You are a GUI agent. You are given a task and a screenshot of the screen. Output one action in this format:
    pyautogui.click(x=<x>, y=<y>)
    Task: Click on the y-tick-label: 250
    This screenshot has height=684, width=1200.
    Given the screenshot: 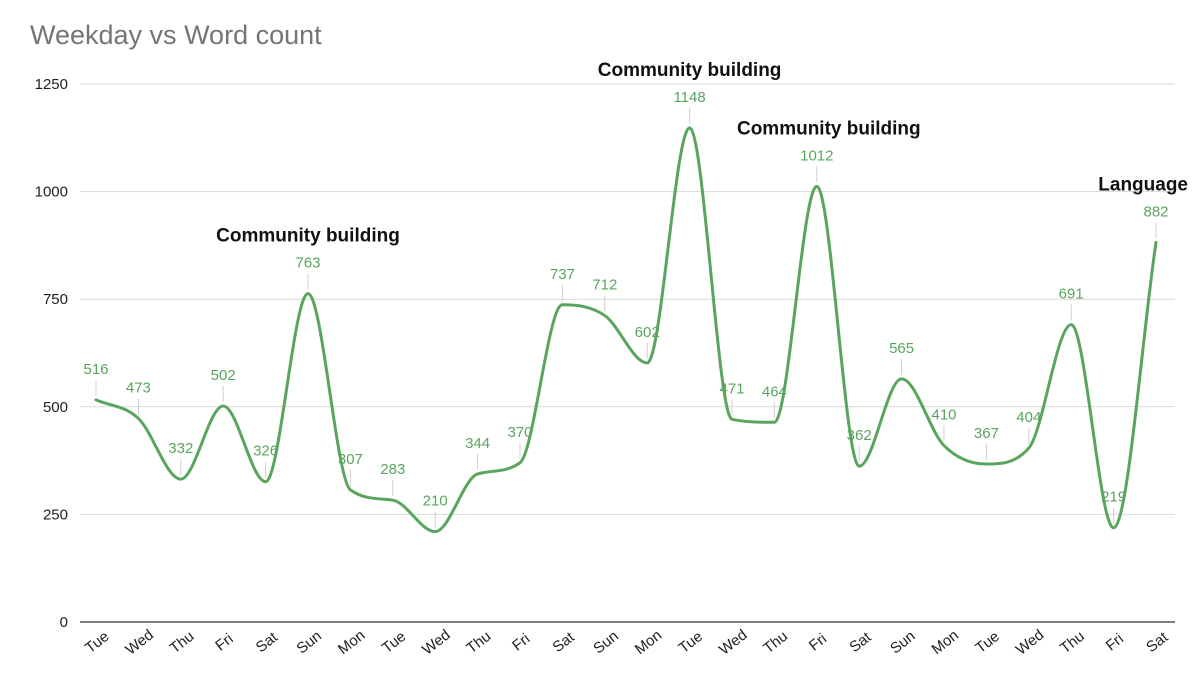 What is the action you would take?
    pyautogui.click(x=55, y=514)
    